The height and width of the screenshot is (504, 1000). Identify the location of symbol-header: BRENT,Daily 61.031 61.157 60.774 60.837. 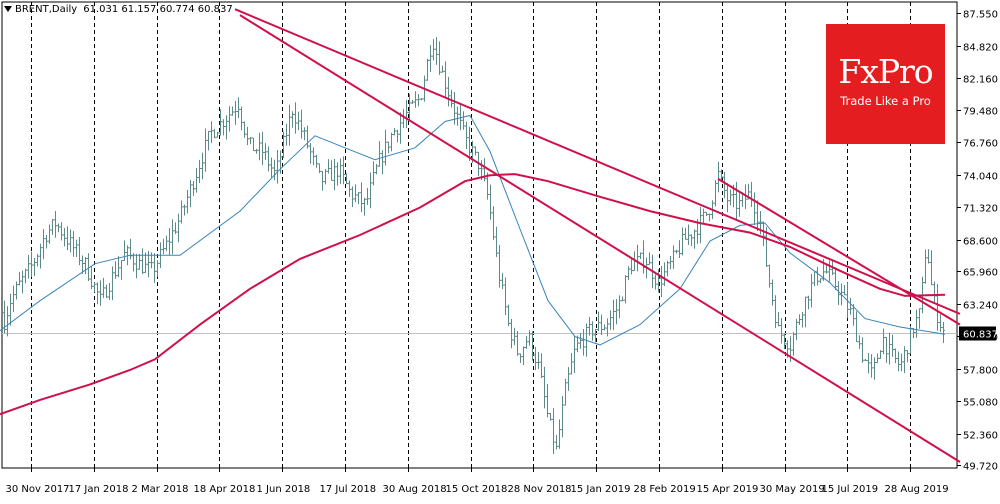
(118, 10).